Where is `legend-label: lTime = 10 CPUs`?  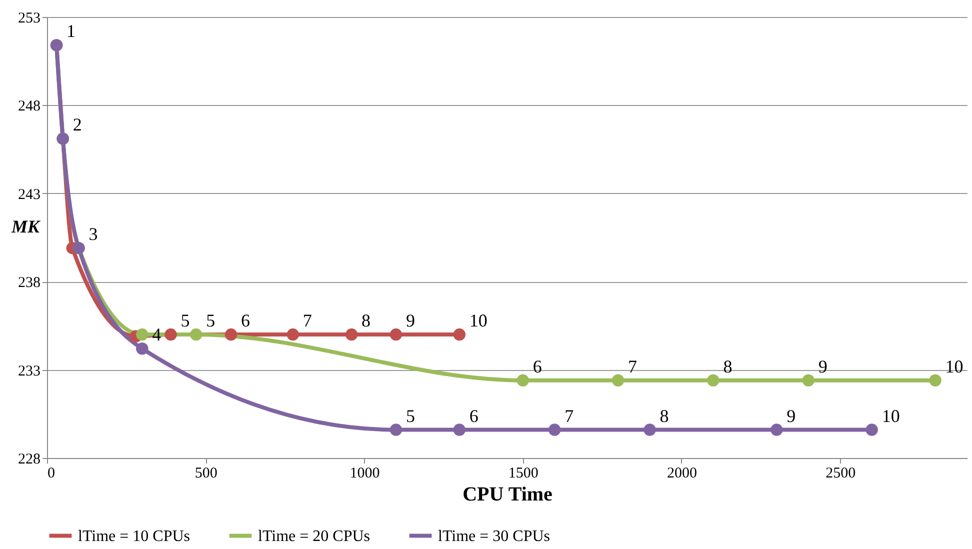 legend-label: lTime = 10 CPUs is located at coordinates (134, 536).